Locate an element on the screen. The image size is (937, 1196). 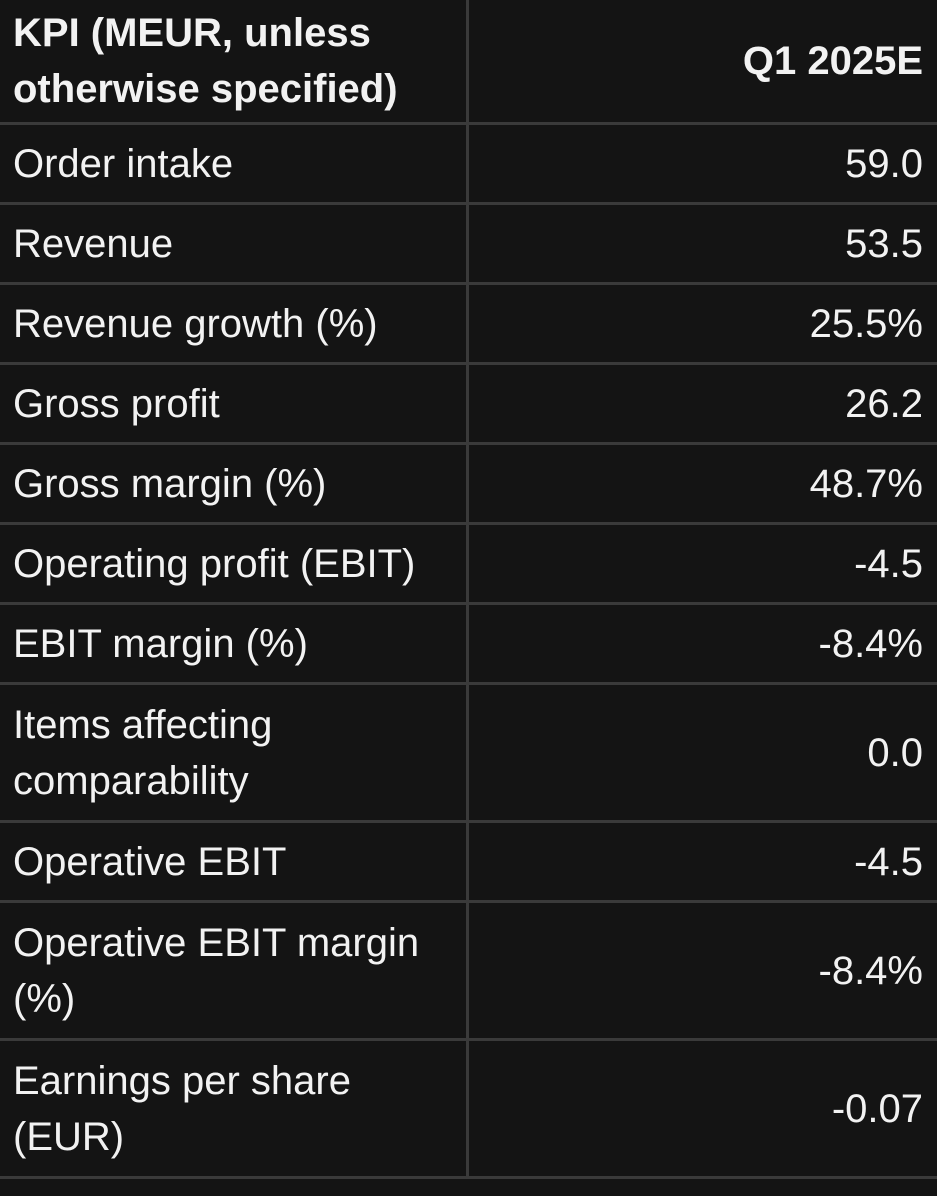
kpi-column-header: KPI (MEUR, unless otherwise specified) is located at coordinates (234, 62).